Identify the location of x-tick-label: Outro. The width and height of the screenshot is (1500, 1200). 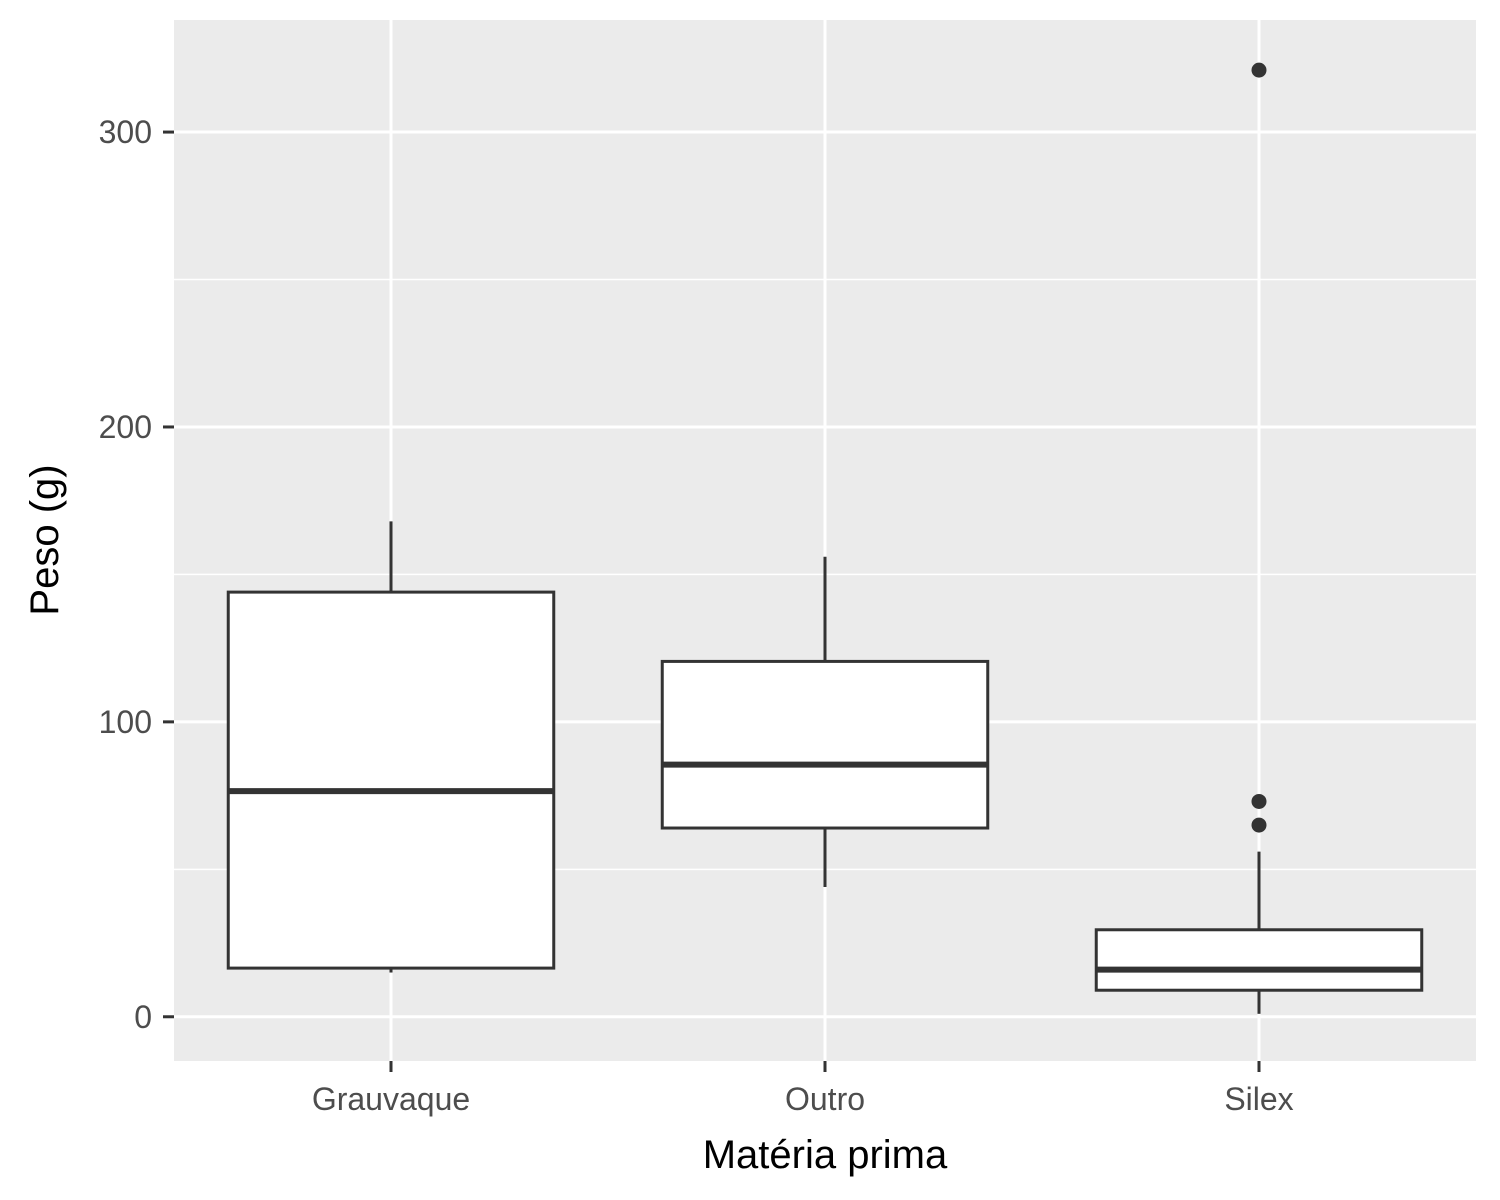
(825, 1099).